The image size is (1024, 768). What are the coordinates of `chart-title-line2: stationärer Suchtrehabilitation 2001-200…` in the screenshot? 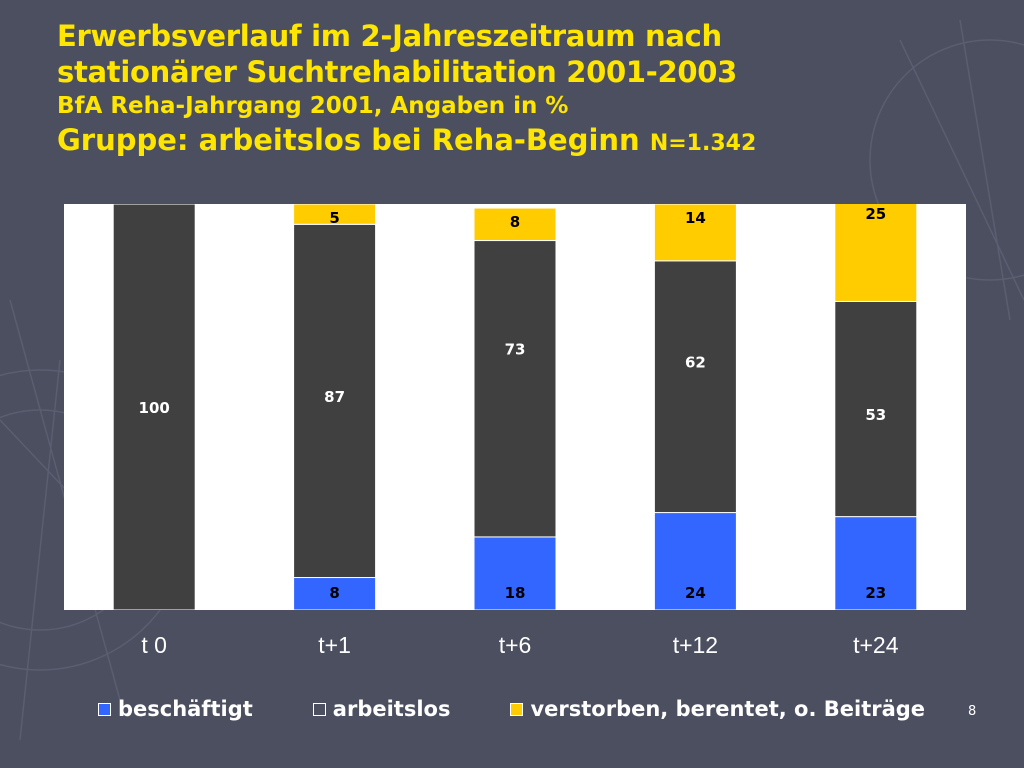 It's located at (397, 72).